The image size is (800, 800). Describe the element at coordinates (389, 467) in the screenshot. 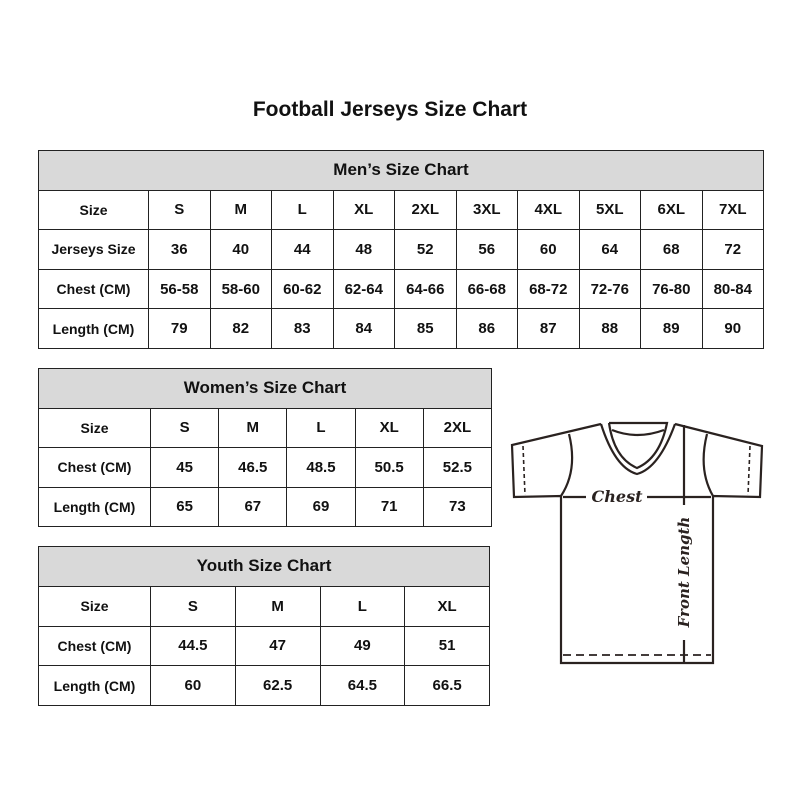

I see `table-cell: 50.5` at that location.